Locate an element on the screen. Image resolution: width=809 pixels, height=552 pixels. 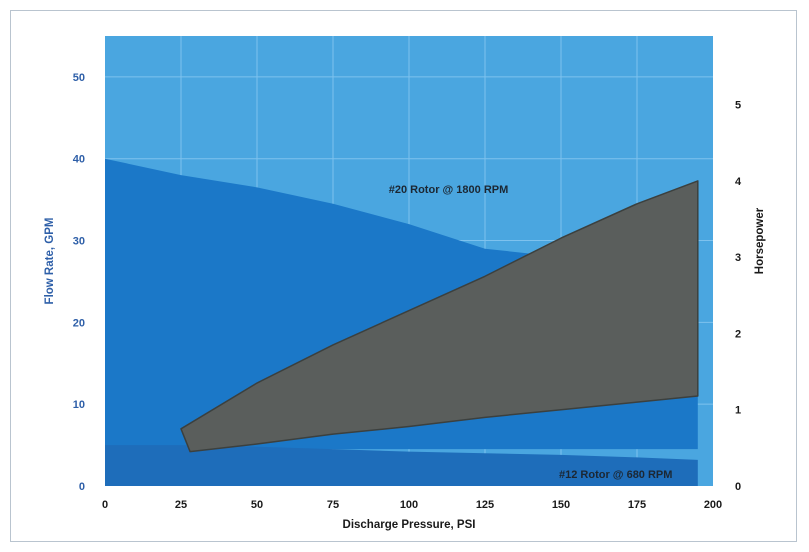
x-tick-label: 75 is located at coordinates (333, 505).